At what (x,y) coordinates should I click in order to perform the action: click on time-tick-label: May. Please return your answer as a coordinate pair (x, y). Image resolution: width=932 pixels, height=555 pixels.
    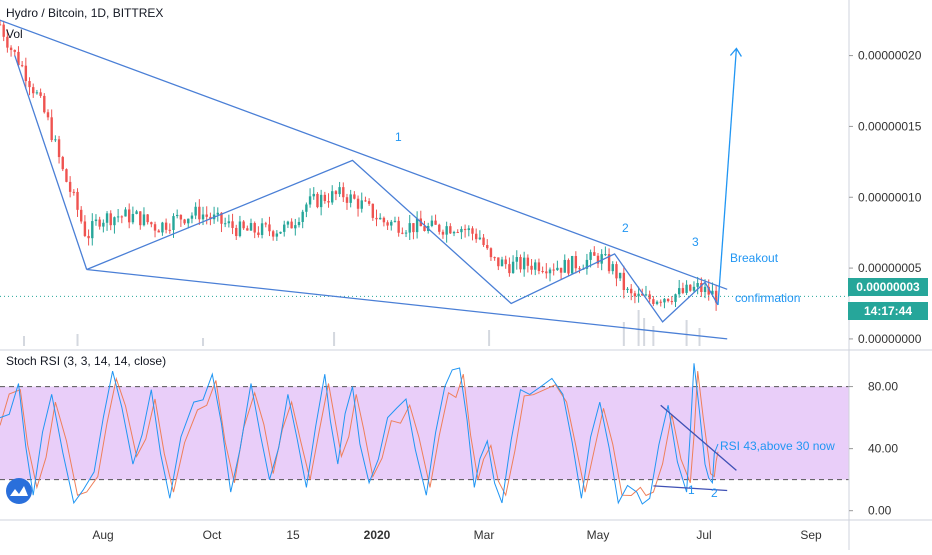
    Looking at the image, I should click on (598, 535).